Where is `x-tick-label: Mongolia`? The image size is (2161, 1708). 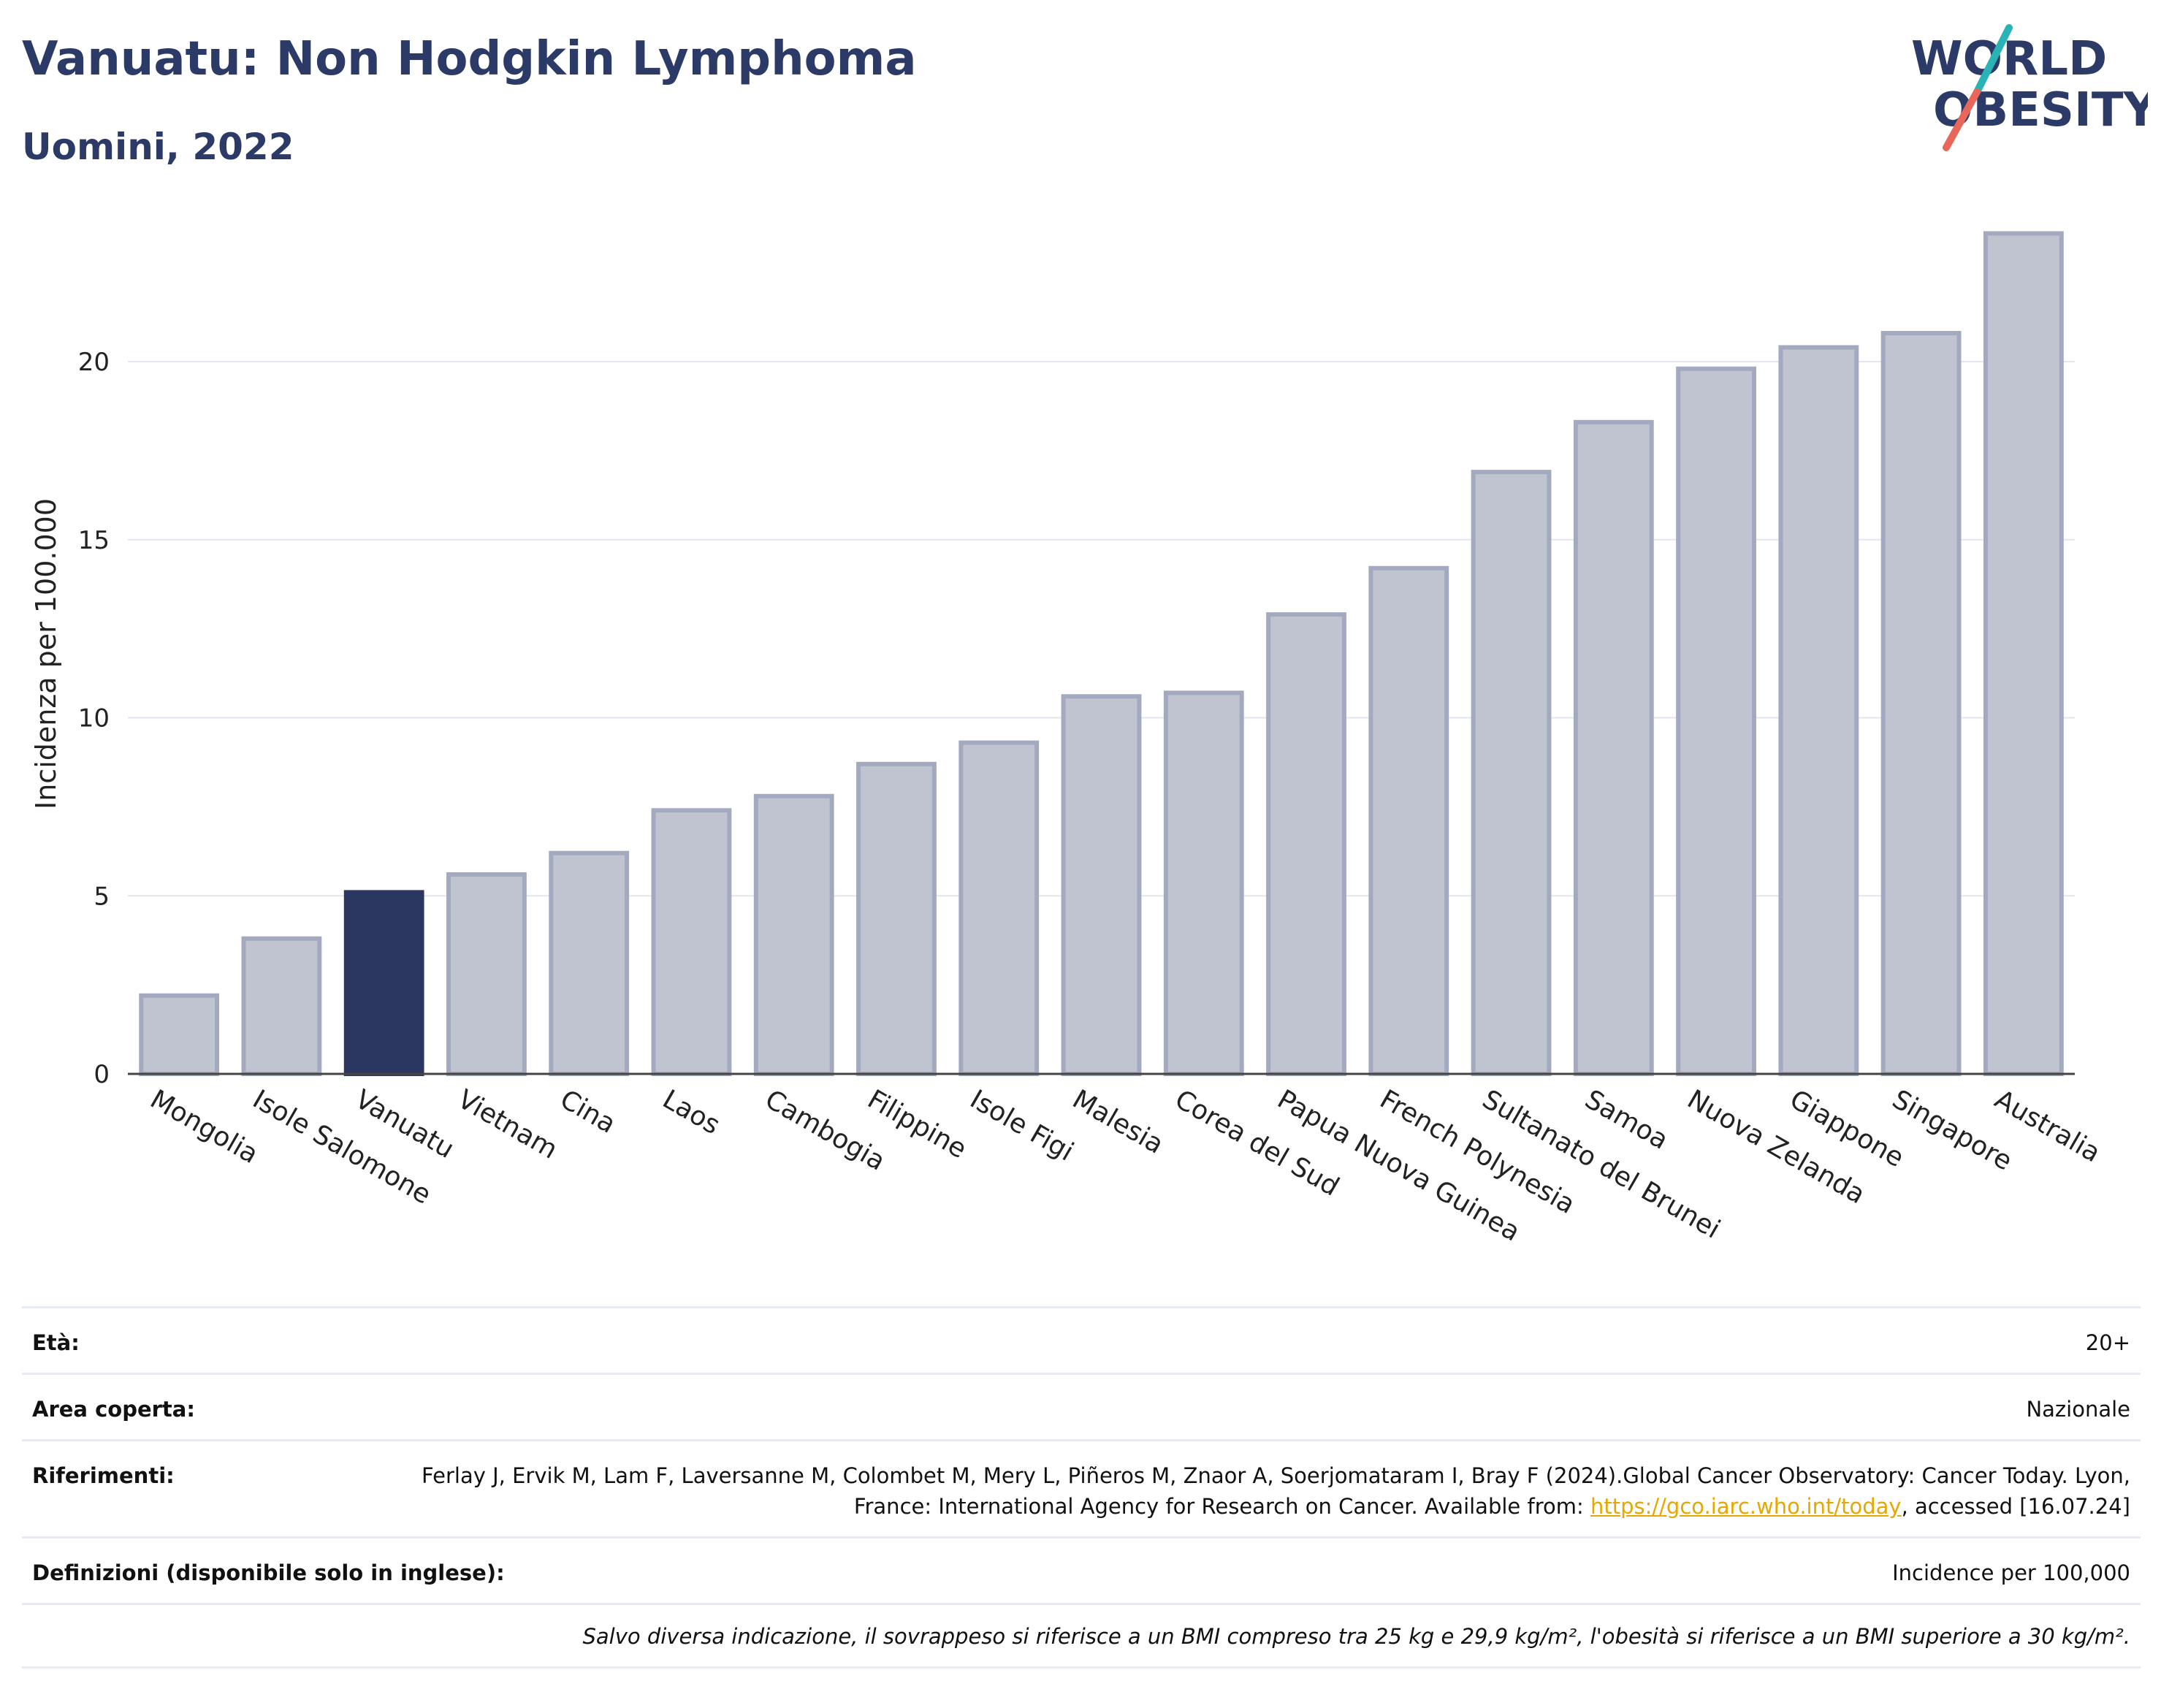
x-tick-label: Mongolia is located at coordinates (204, 1127).